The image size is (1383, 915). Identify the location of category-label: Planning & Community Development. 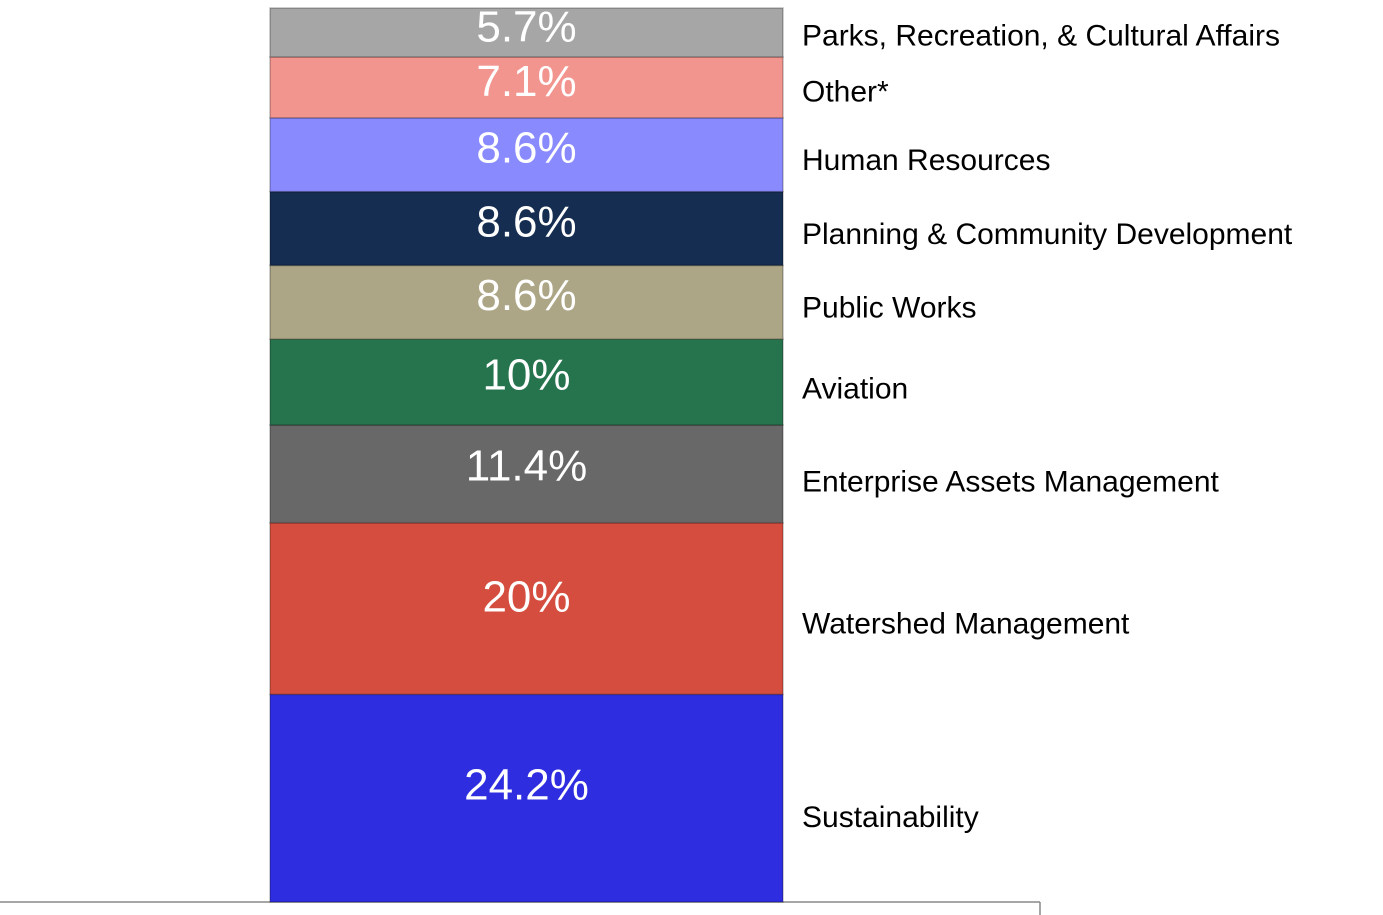
(1047, 234).